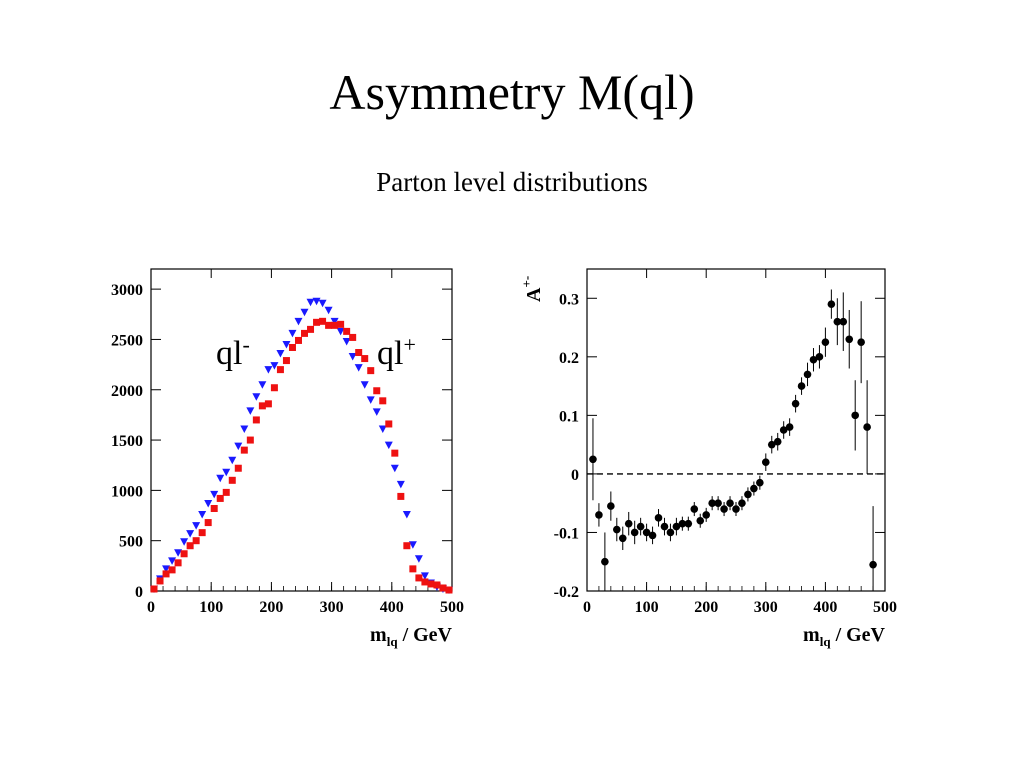  Describe the element at coordinates (532, 289) in the screenshot. I see `right-y-axis-label: A+-` at that location.